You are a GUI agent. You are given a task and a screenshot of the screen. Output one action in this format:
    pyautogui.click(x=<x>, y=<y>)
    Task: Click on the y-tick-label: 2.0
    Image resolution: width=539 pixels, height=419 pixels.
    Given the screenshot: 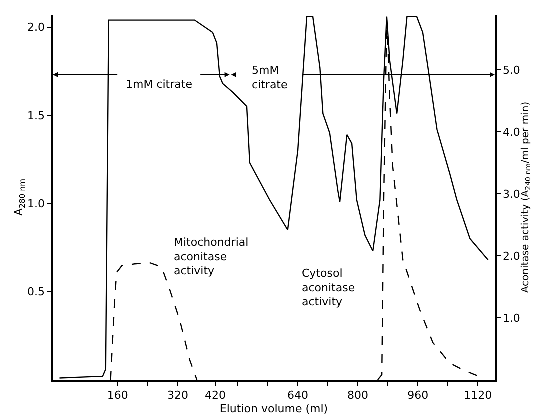 What is the action you would take?
    pyautogui.click(x=37, y=27)
    